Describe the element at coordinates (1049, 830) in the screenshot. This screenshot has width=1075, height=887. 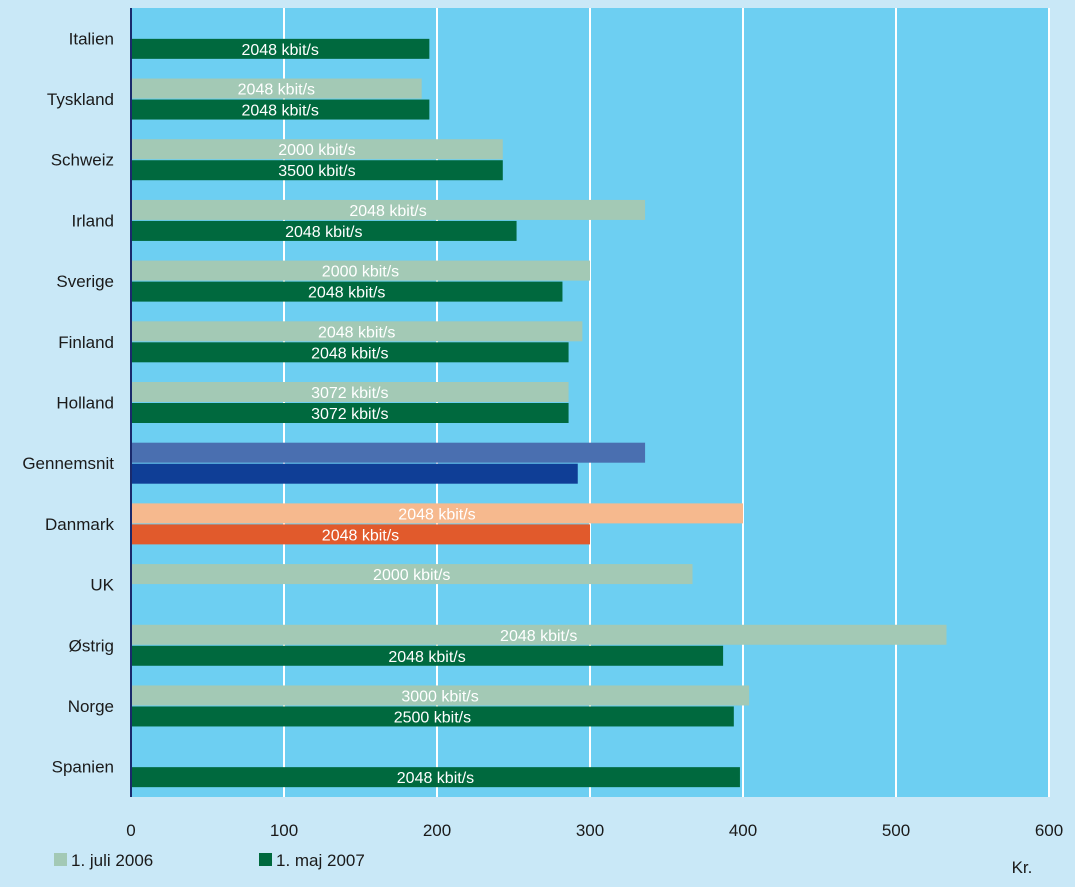
I see `x-tick-label: 600` at that location.